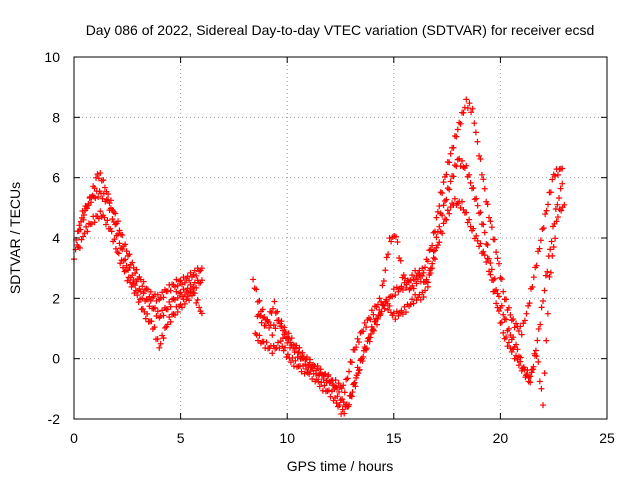  What do you see at coordinates (56, 359) in the screenshot?
I see `y-tick-label: 0` at bounding box center [56, 359].